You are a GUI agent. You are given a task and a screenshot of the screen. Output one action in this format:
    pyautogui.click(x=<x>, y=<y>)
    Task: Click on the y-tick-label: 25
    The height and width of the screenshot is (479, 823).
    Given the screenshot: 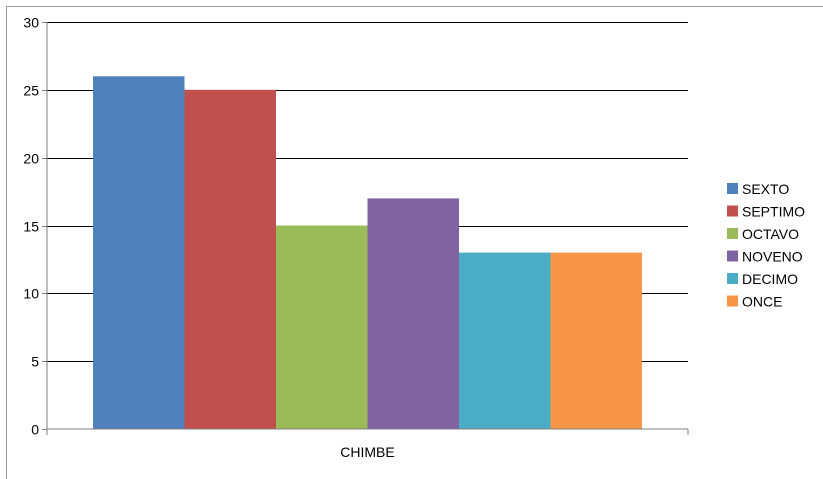 What is the action you would take?
    pyautogui.click(x=31, y=91)
    